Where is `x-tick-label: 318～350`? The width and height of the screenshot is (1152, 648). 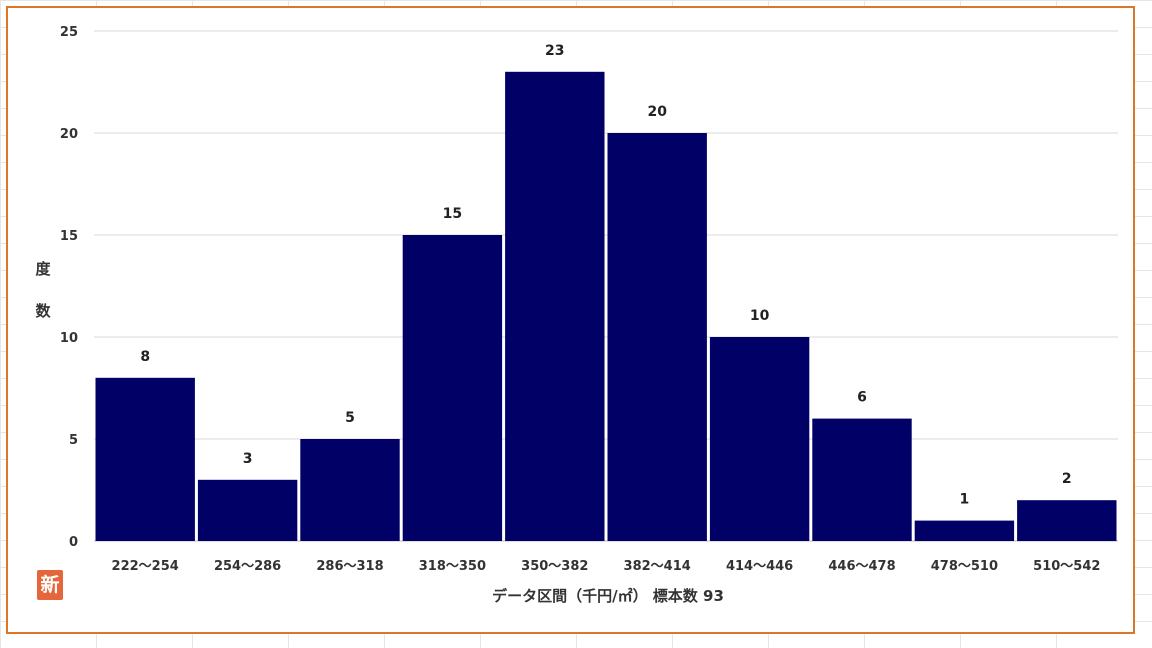 x-tick-label: 318～350 is located at coordinates (452, 566).